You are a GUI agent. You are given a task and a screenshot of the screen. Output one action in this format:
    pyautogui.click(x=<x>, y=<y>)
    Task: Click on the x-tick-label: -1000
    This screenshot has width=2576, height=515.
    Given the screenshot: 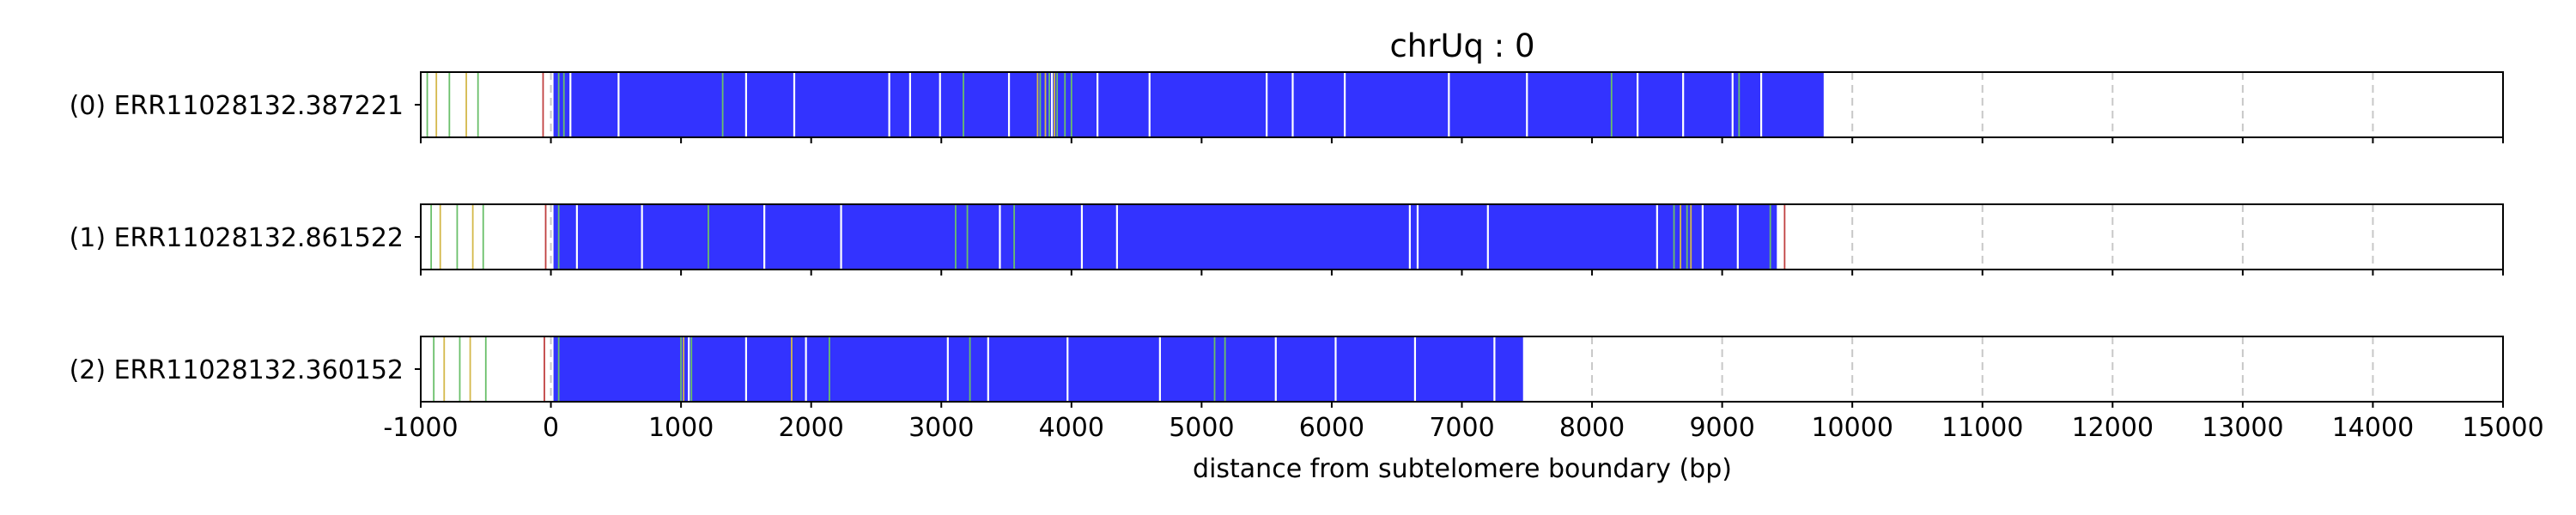 What is the action you would take?
    pyautogui.click(x=420, y=428)
    